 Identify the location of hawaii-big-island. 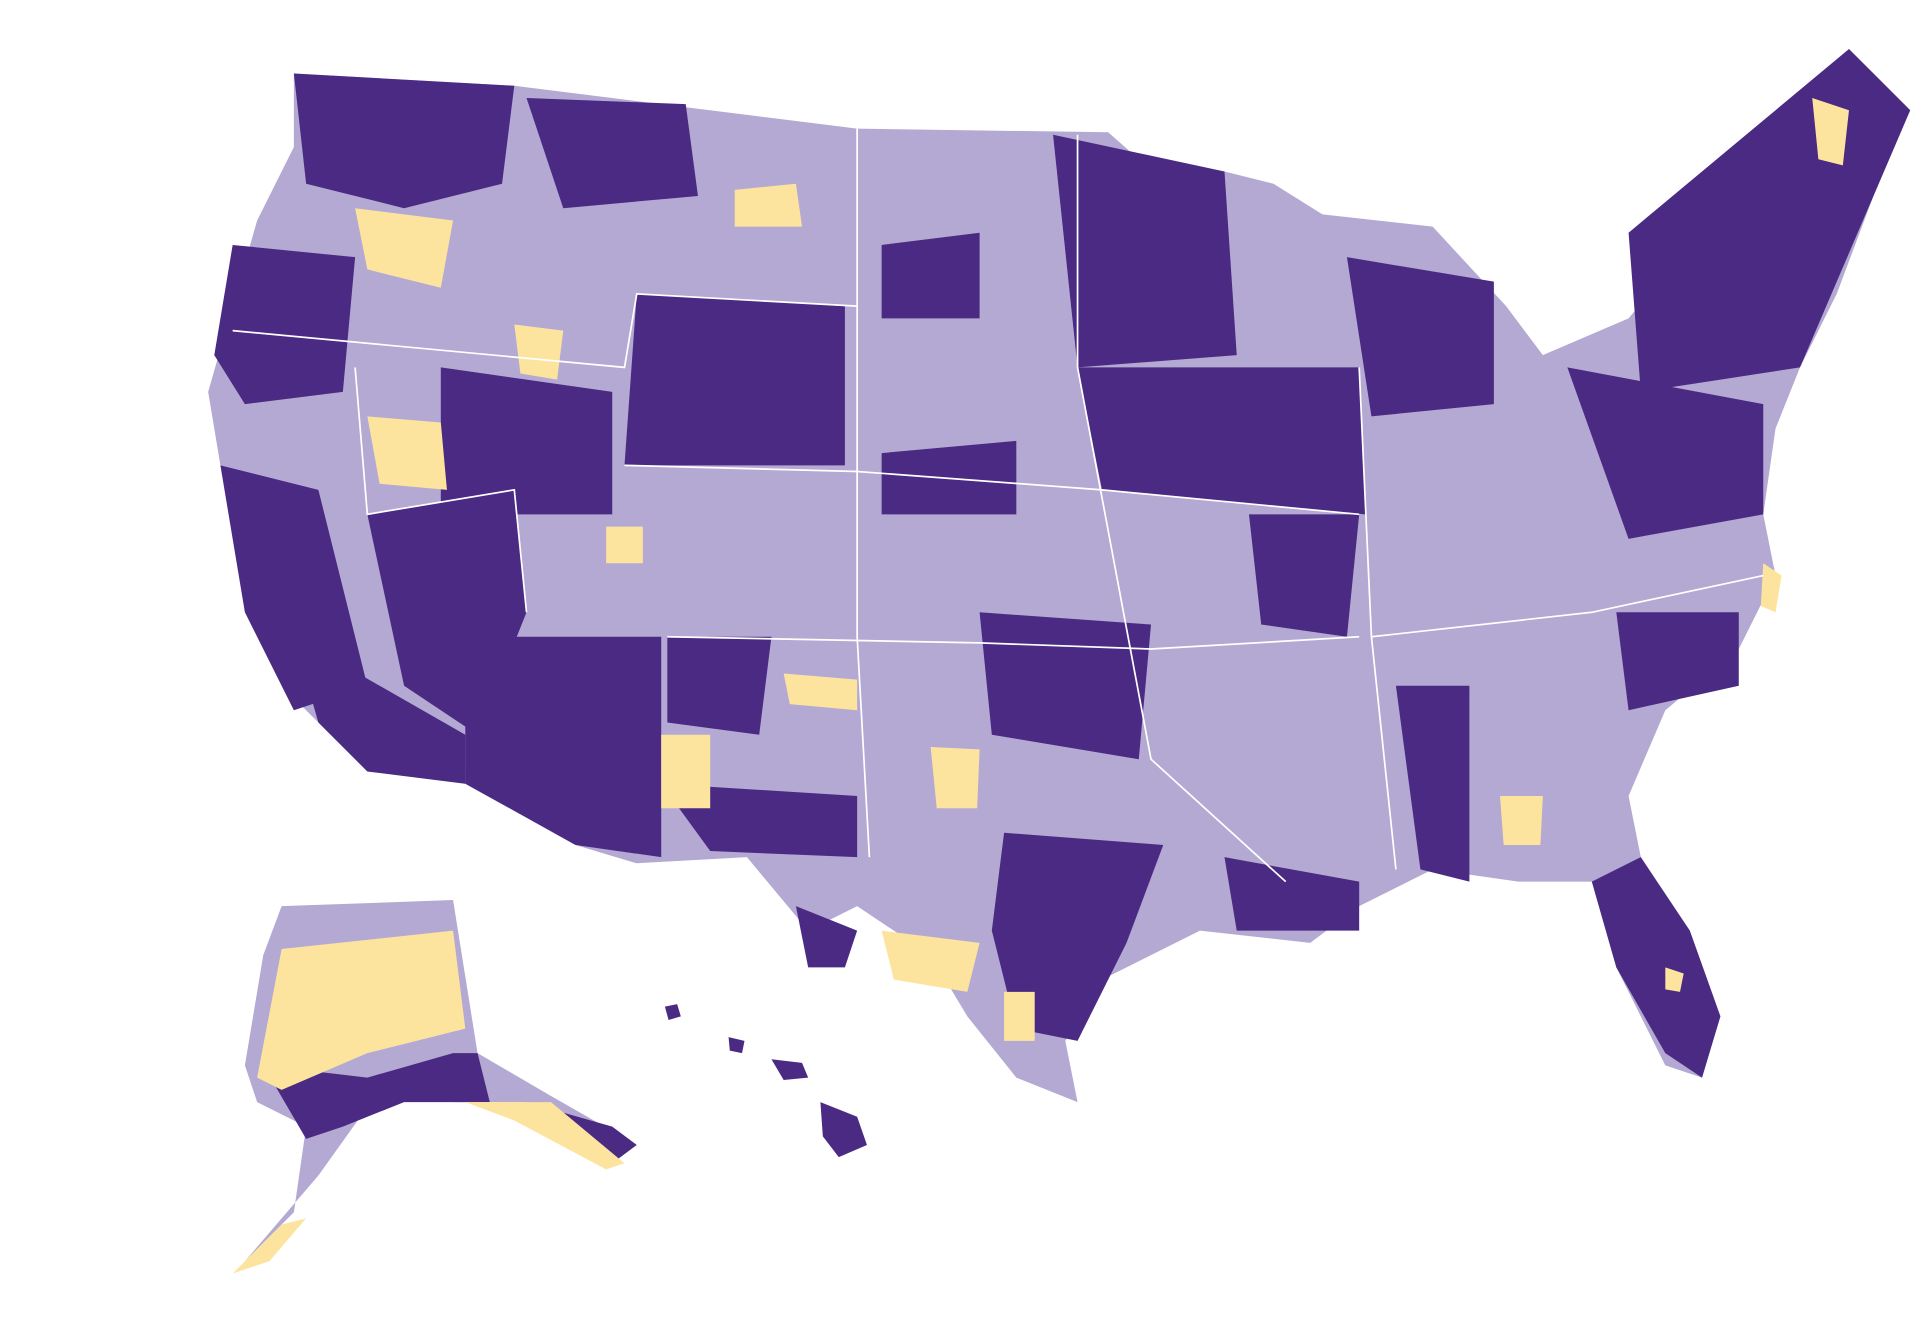
(843, 1130).